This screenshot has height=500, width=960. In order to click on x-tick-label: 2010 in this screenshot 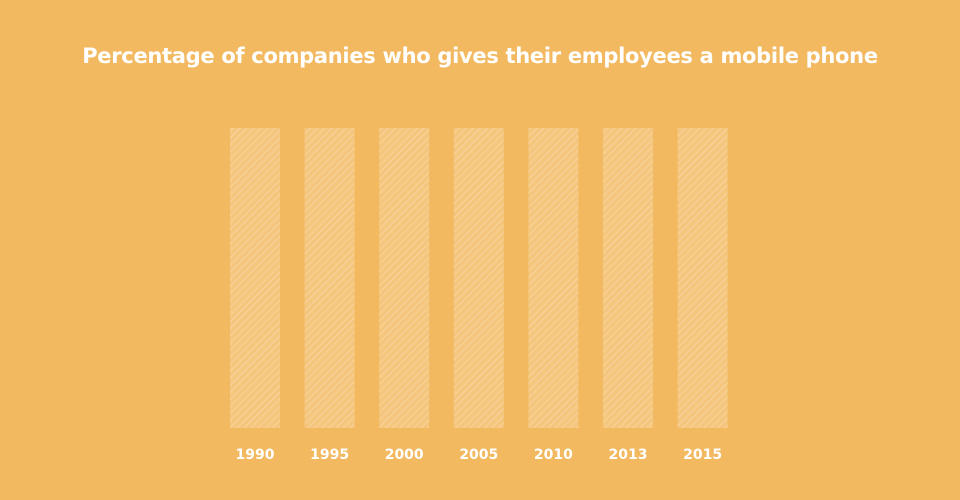, I will do `click(553, 455)`.